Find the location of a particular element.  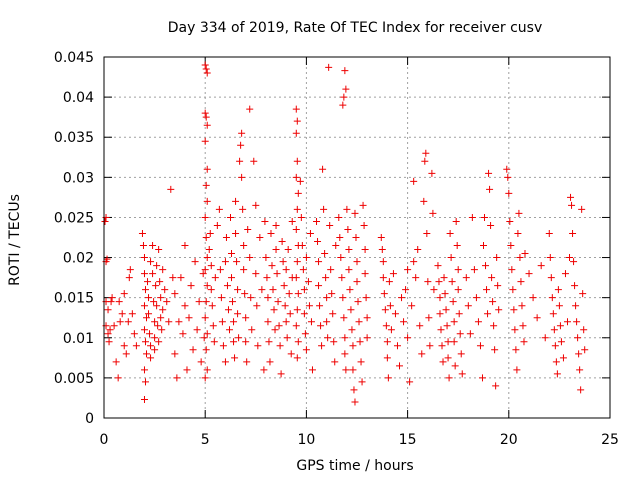

x-tick-label: 10 is located at coordinates (306, 440).